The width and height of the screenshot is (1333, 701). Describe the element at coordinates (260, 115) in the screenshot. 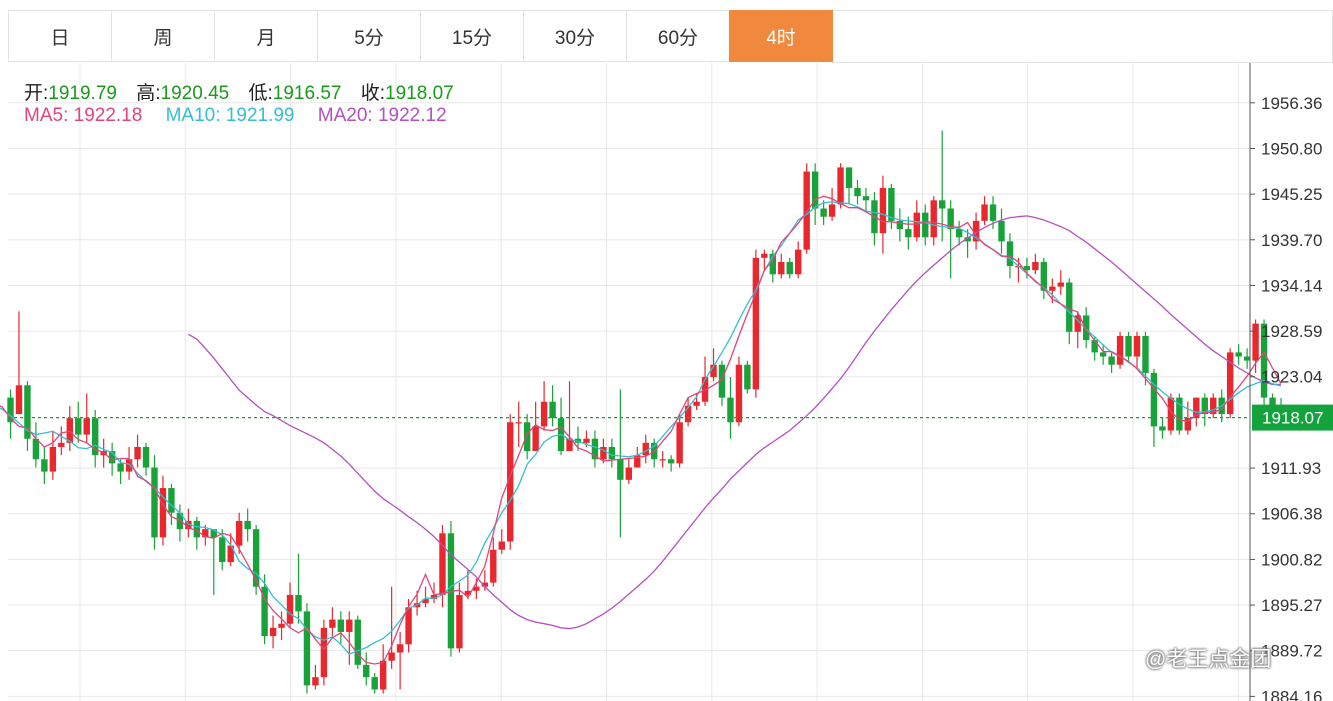

I see `ma10-value: 1921.99` at that location.